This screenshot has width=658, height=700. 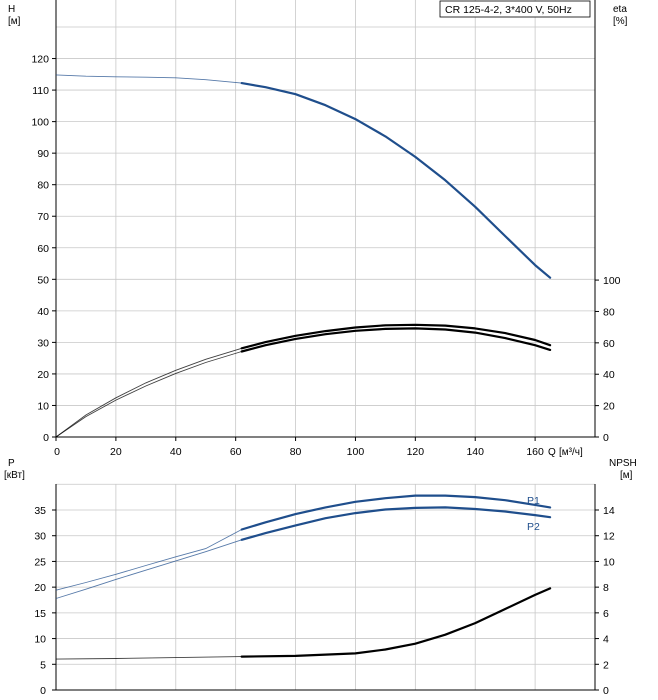 What do you see at coordinates (57, 452) in the screenshot?
I see `q-tick-label: 0` at bounding box center [57, 452].